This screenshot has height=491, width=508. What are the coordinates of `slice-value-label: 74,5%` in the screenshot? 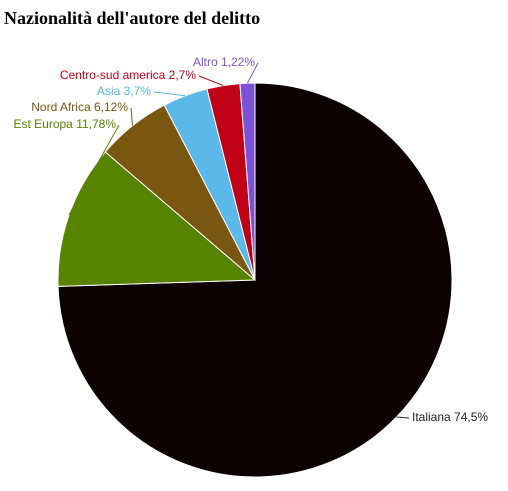 It's located at (471, 417).